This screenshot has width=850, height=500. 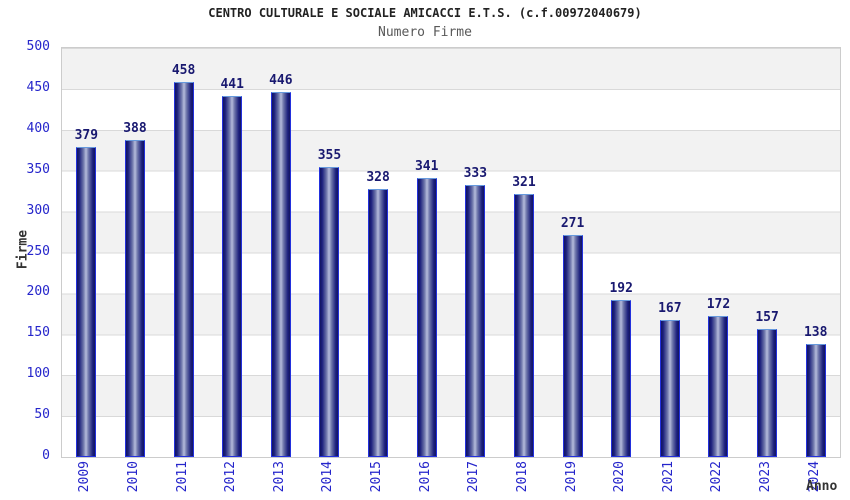 I want to click on bar-2012, so click(x=232, y=276).